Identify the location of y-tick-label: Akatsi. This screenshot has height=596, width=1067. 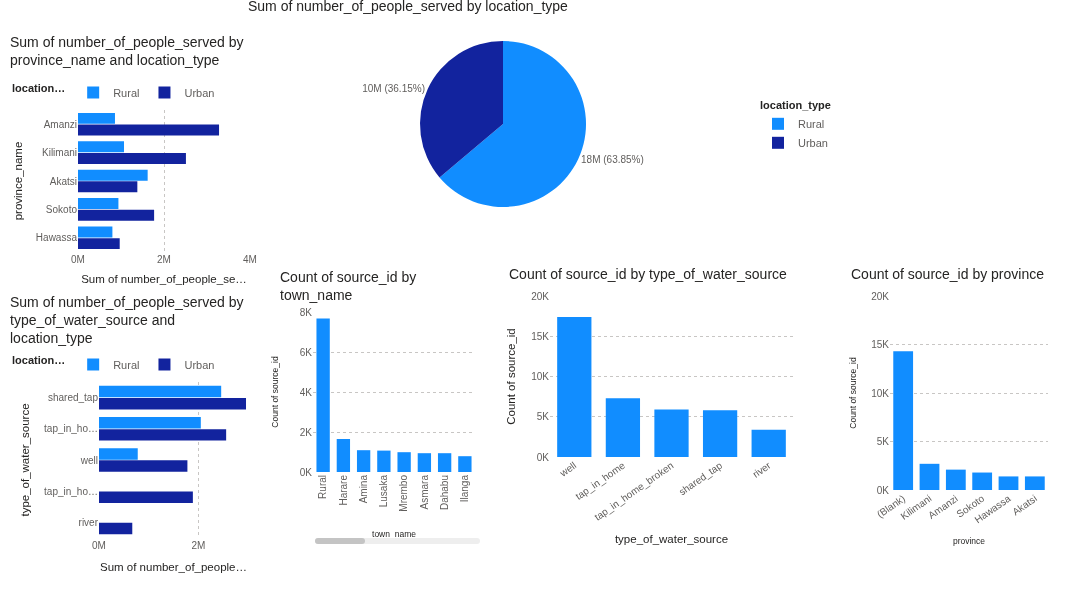
(63, 181).